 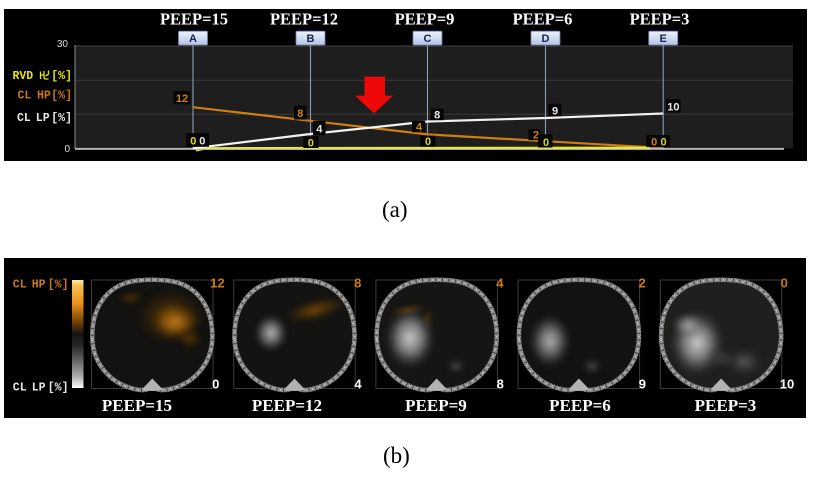 What do you see at coordinates (546, 39) in the screenshot?
I see `svg-text: D` at bounding box center [546, 39].